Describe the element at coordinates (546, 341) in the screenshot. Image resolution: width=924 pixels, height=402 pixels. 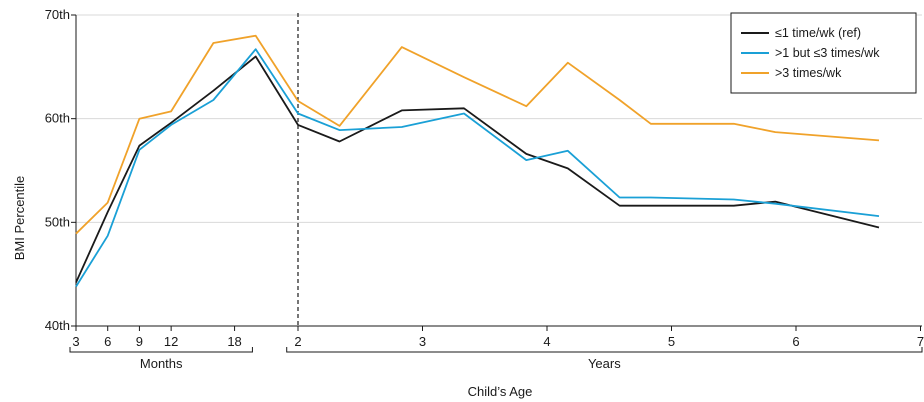
I see `x-tick-label: 4` at that location.